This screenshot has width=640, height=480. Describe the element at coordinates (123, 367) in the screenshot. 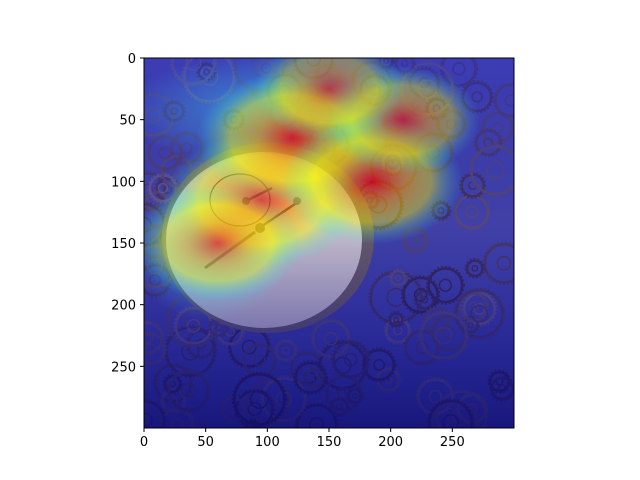

I see `y-tick-label: 250` at that location.